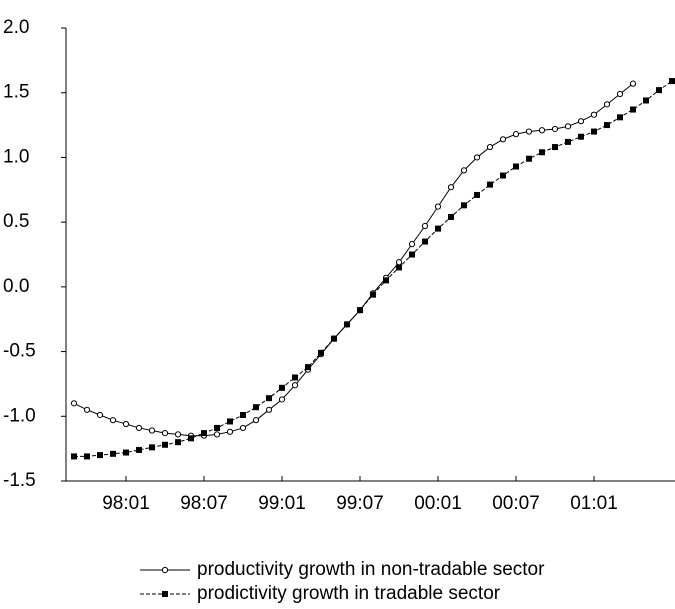 This screenshot has height=609, width=675. I want to click on y-tick-label: 1.0, so click(16, 156).